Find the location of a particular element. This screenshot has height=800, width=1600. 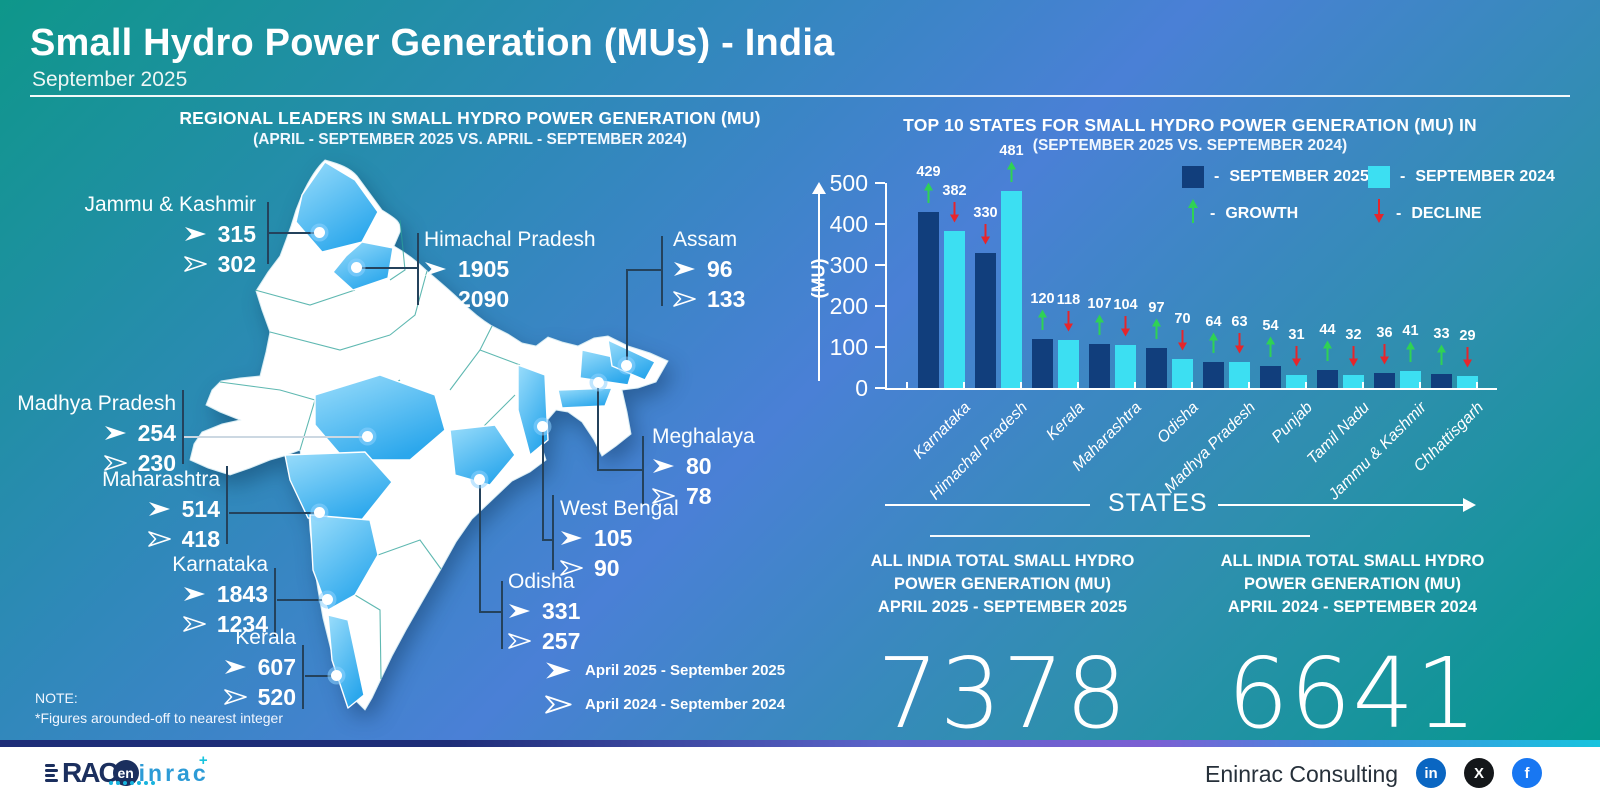

series-2024-swatch is located at coordinates (1379, 177).